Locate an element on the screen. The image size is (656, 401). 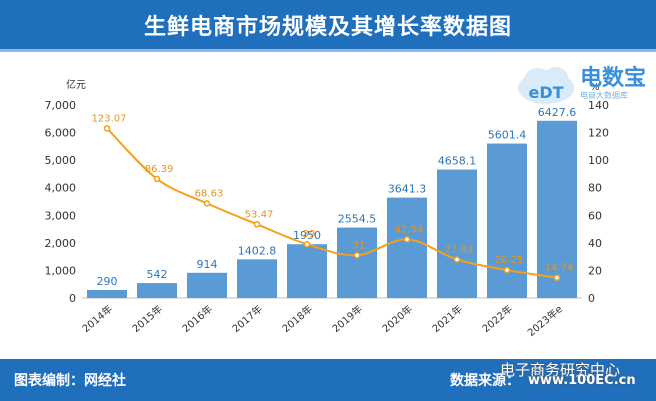
x-tick-label: 2015年 is located at coordinates (147, 318).